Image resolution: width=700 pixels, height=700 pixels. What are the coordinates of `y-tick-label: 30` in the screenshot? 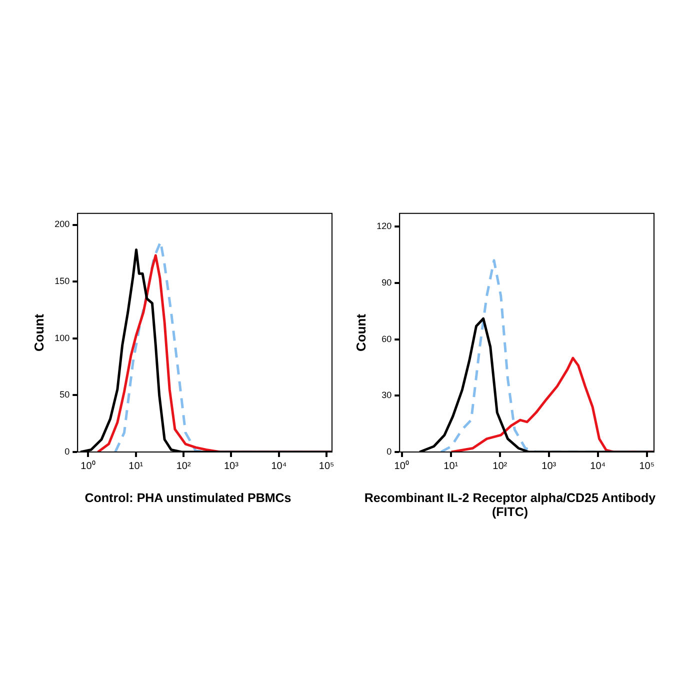 It's located at (387, 395).